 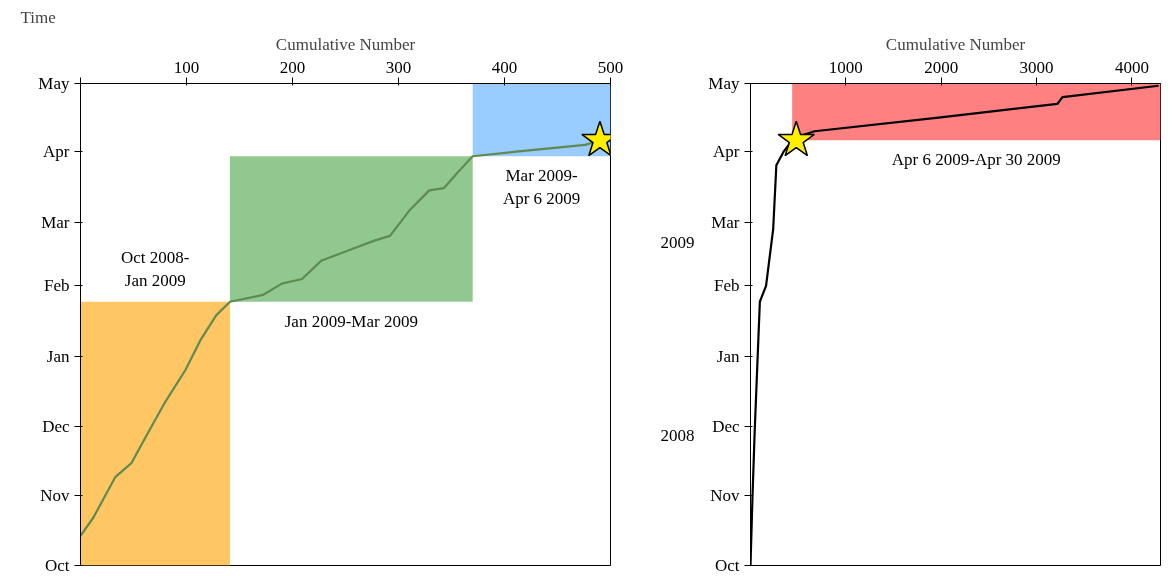 I want to click on x-tick-label: 100, so click(x=186, y=67).